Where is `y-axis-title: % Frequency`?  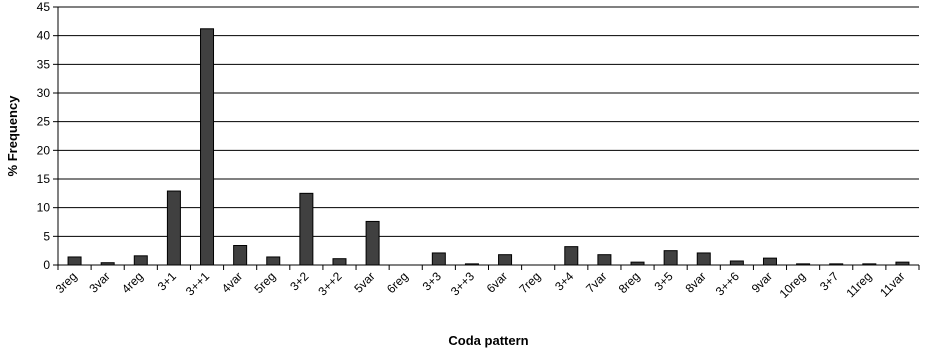
y-axis-title: % Frequency is located at coordinates (12, 136).